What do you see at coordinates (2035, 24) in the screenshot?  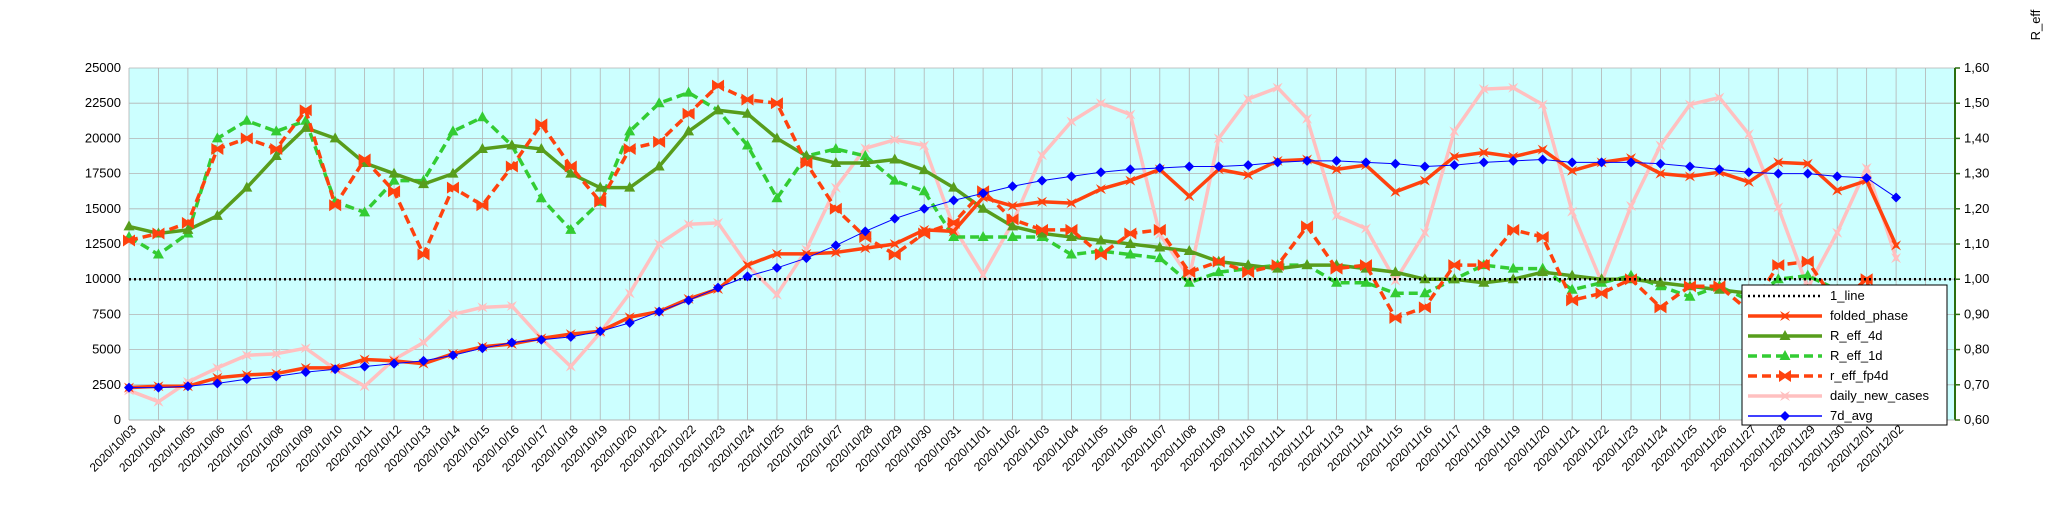 I see `y2-axis-label: R_eff` at bounding box center [2035, 24].